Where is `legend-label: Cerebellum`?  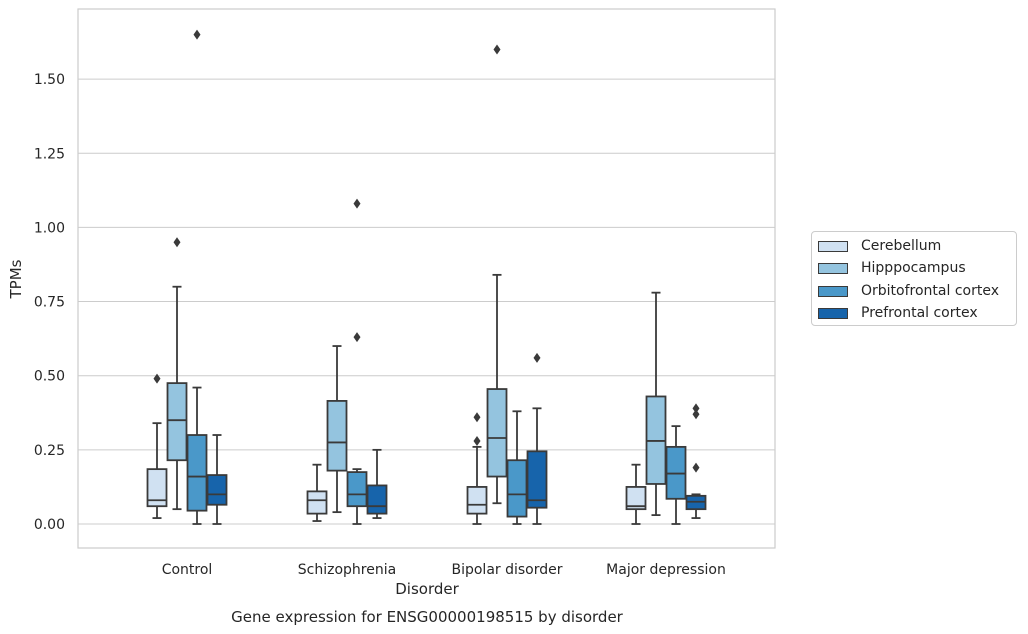 legend-label: Cerebellum is located at coordinates (901, 246).